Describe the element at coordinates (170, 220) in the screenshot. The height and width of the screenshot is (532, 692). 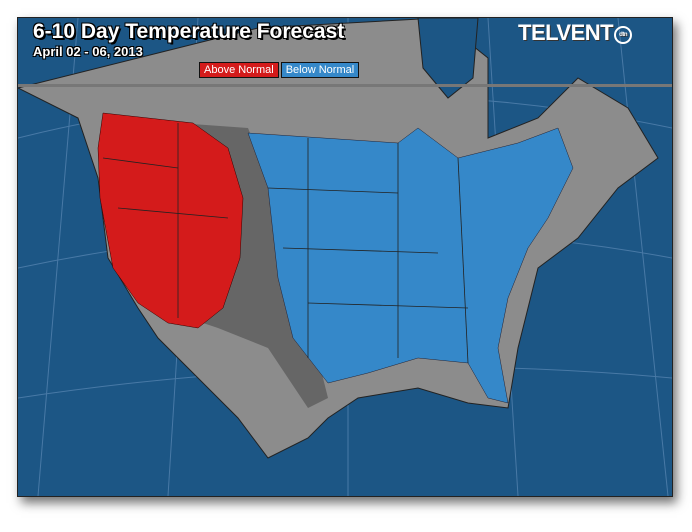
I see `above-normal-region` at that location.